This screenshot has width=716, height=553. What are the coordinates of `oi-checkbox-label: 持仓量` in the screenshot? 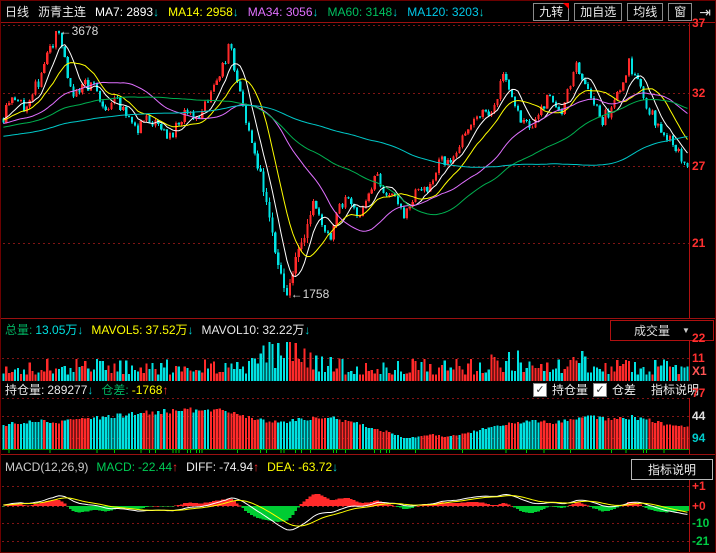 It's located at (569, 390).